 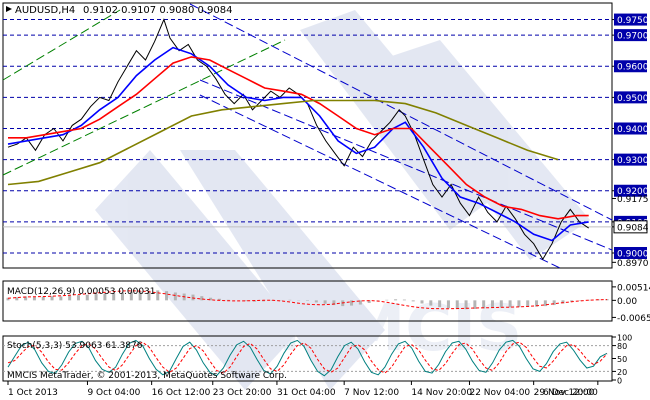 What do you see at coordinates (624, 338) in the screenshot?
I see `stoch-tick-label: 100` at bounding box center [624, 338].